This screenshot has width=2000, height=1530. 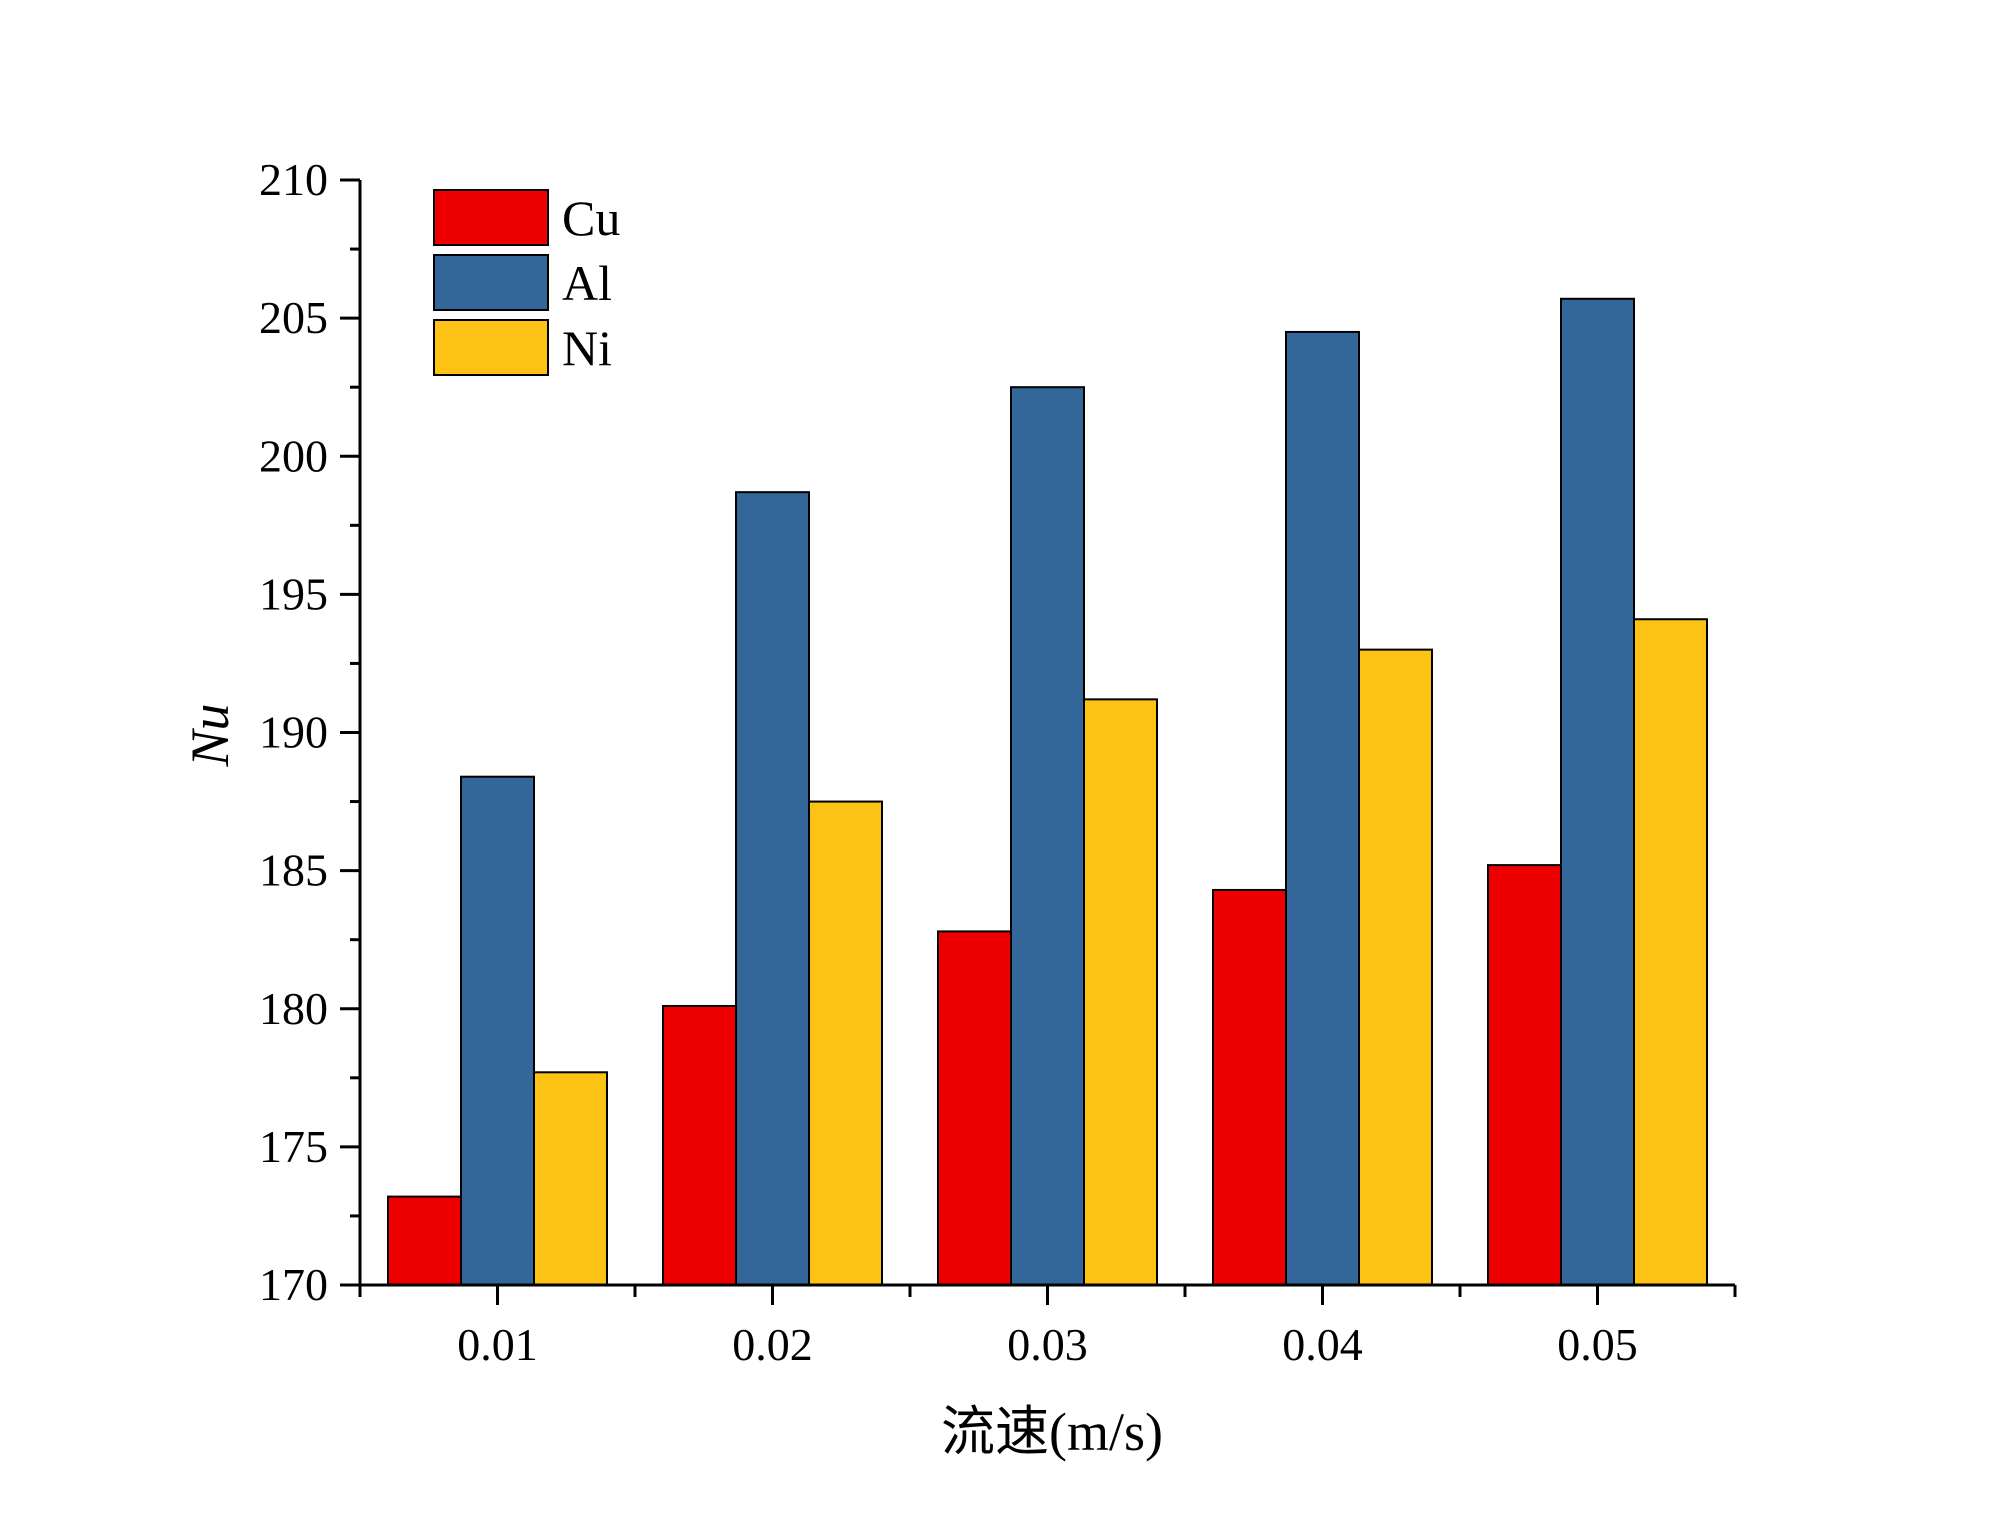 What do you see at coordinates (1322, 808) in the screenshot?
I see `bar-al-0.04` at bounding box center [1322, 808].